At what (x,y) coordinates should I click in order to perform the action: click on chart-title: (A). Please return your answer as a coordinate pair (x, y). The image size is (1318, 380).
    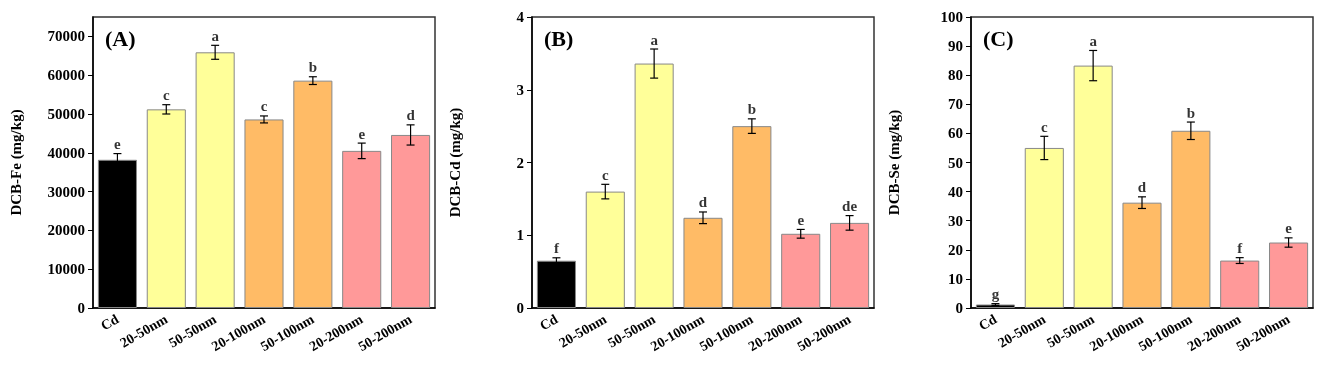
    Looking at the image, I should click on (120, 38).